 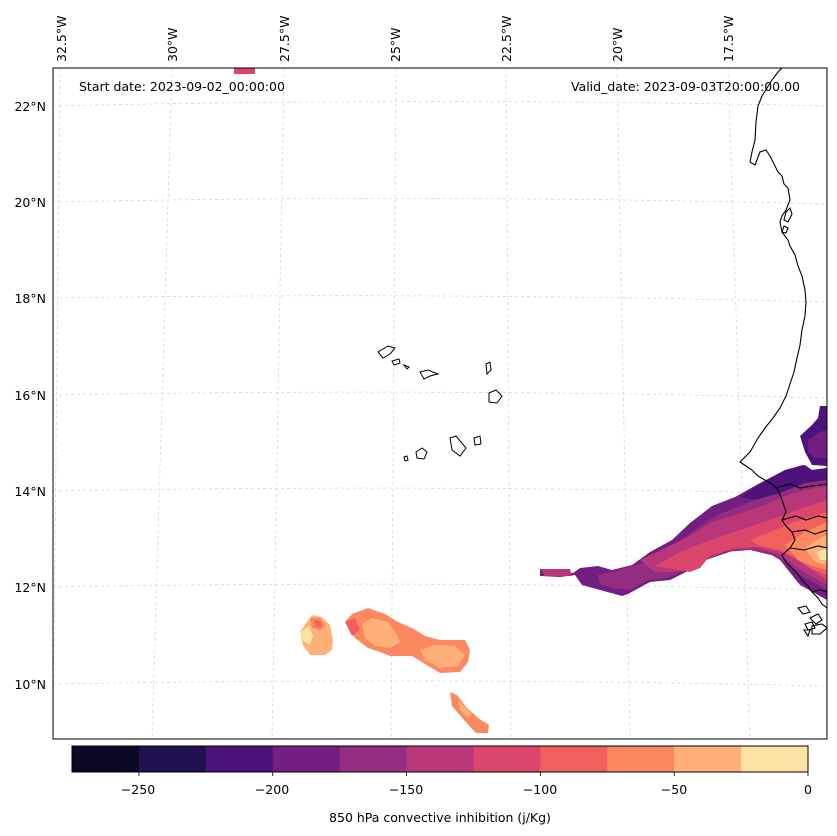 What do you see at coordinates (244, 71) in the screenshot?
I see `cin-contour-patch` at bounding box center [244, 71].